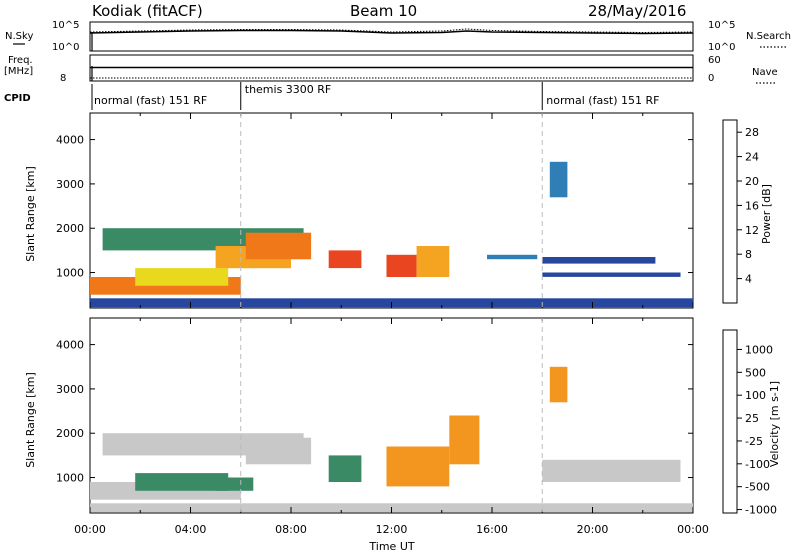  I want to click on freq-tick-right-top: 60, so click(714, 60).